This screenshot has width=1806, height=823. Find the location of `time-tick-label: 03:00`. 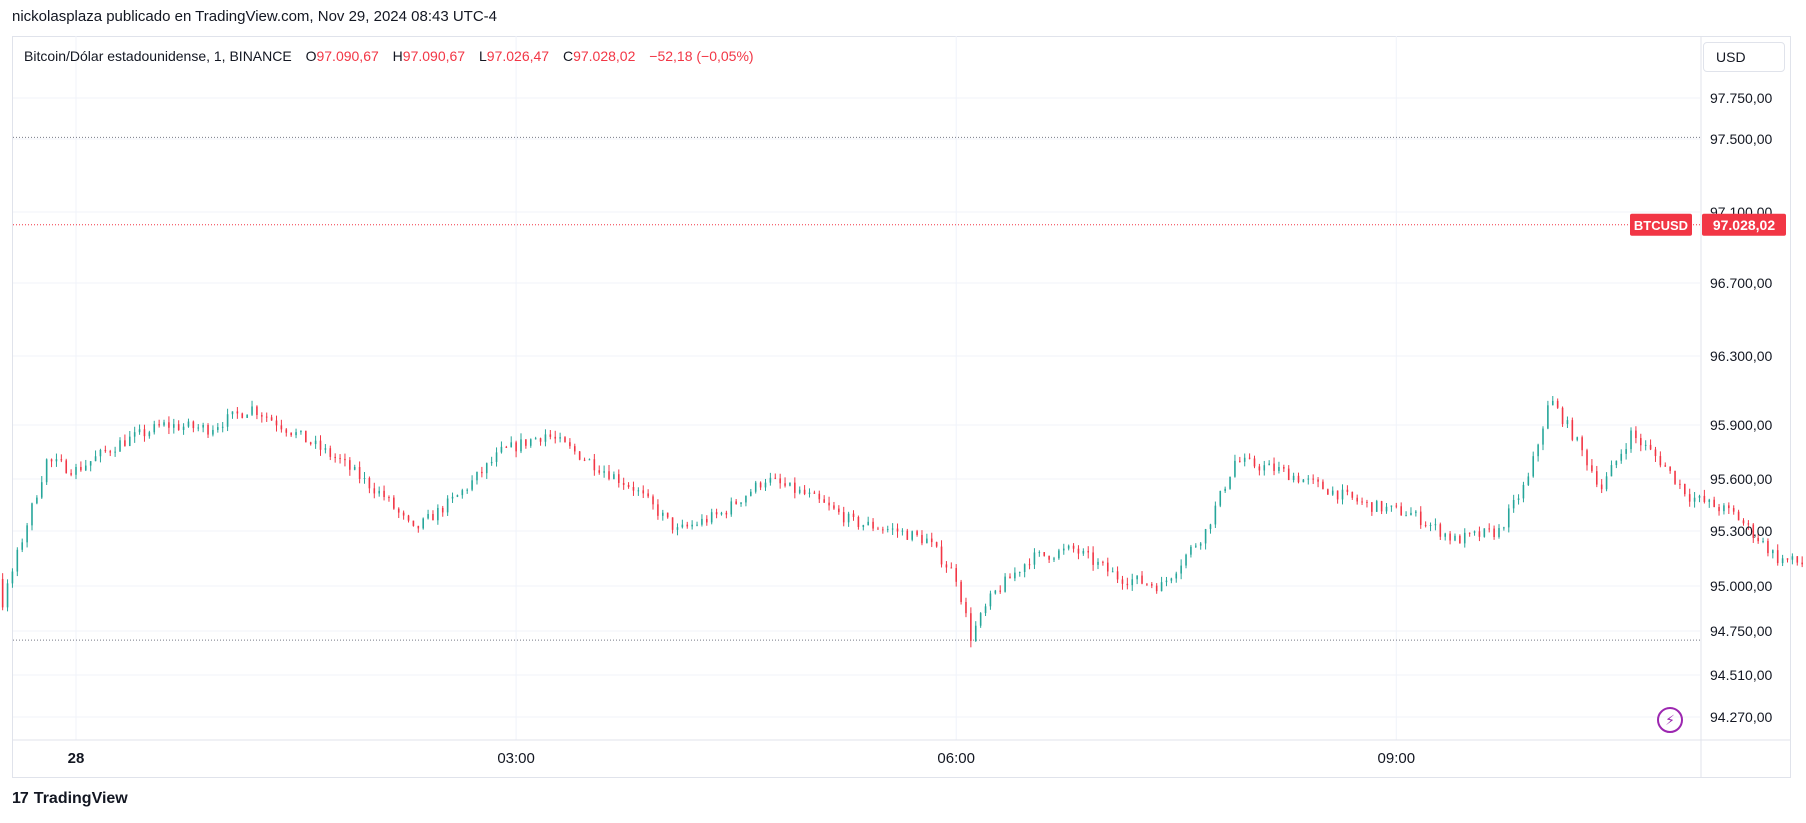

time-tick-label: 03:00 is located at coordinates (516, 758).